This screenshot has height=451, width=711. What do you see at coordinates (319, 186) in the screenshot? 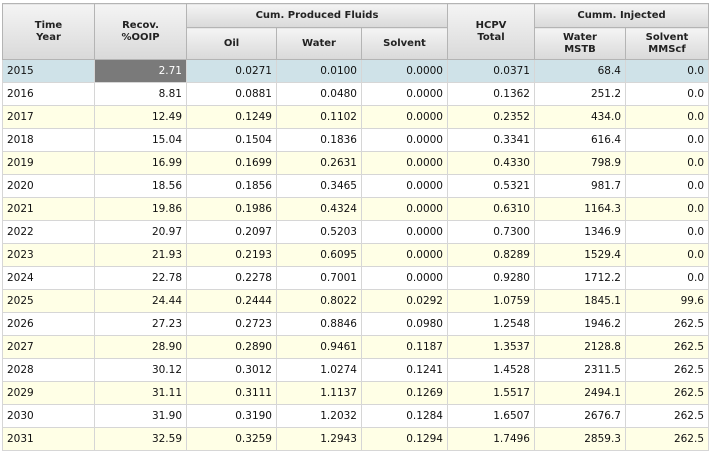
I see `cell-water: 0.3465` at bounding box center [319, 186].